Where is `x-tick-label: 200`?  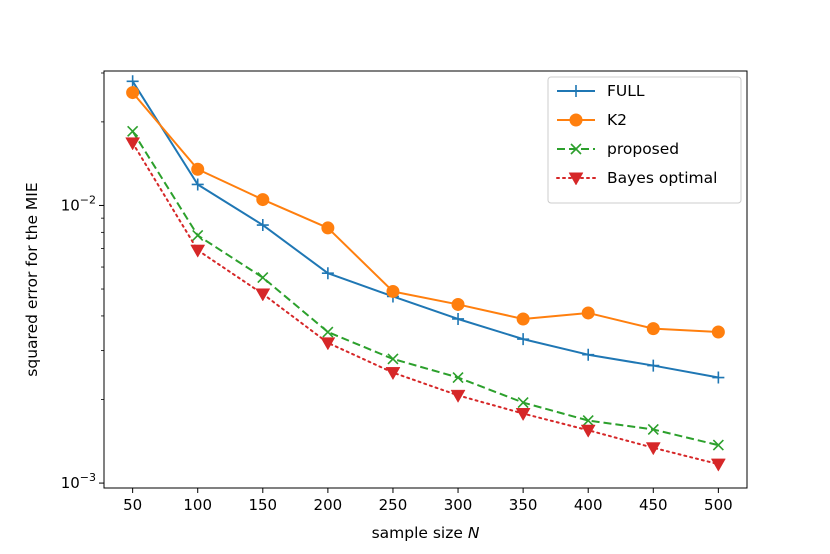 x-tick-label: 200 is located at coordinates (328, 505).